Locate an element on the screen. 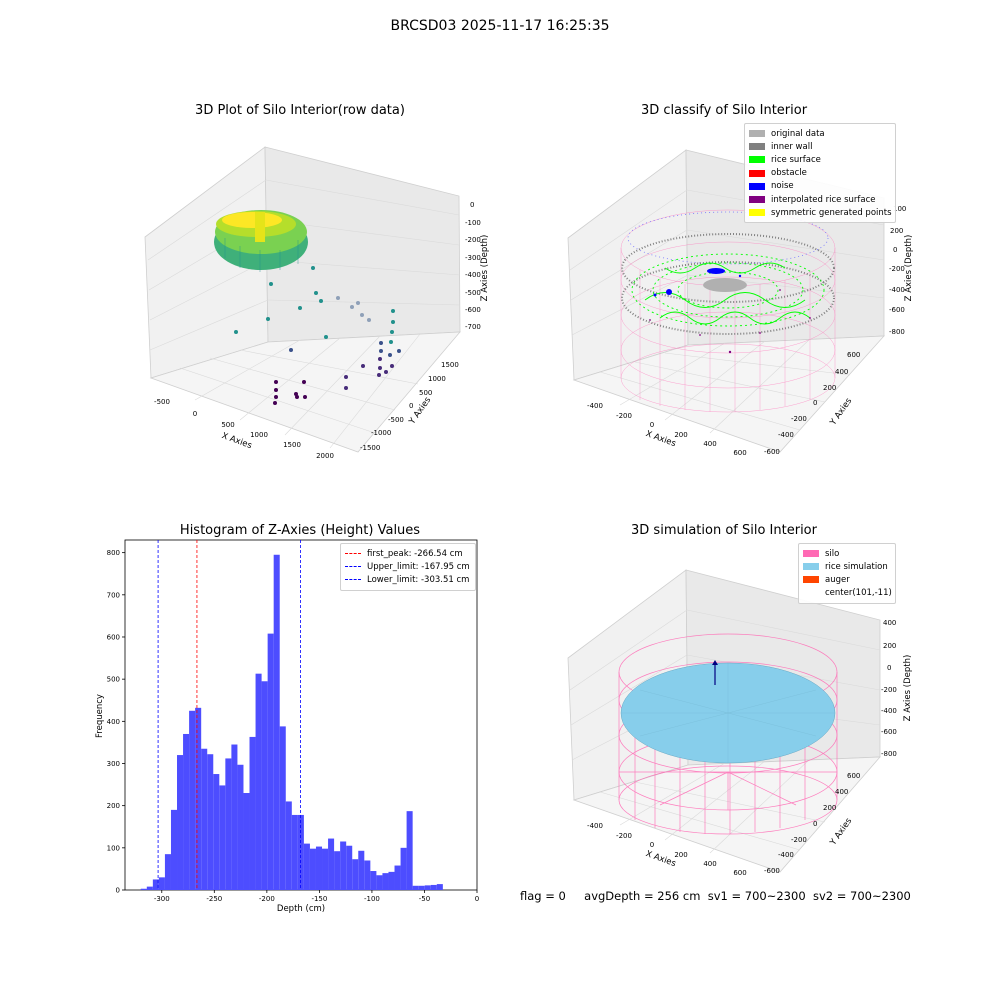 The width and height of the screenshot is (1000, 1000). x-tick-label: 1000 is located at coordinates (259, 435).